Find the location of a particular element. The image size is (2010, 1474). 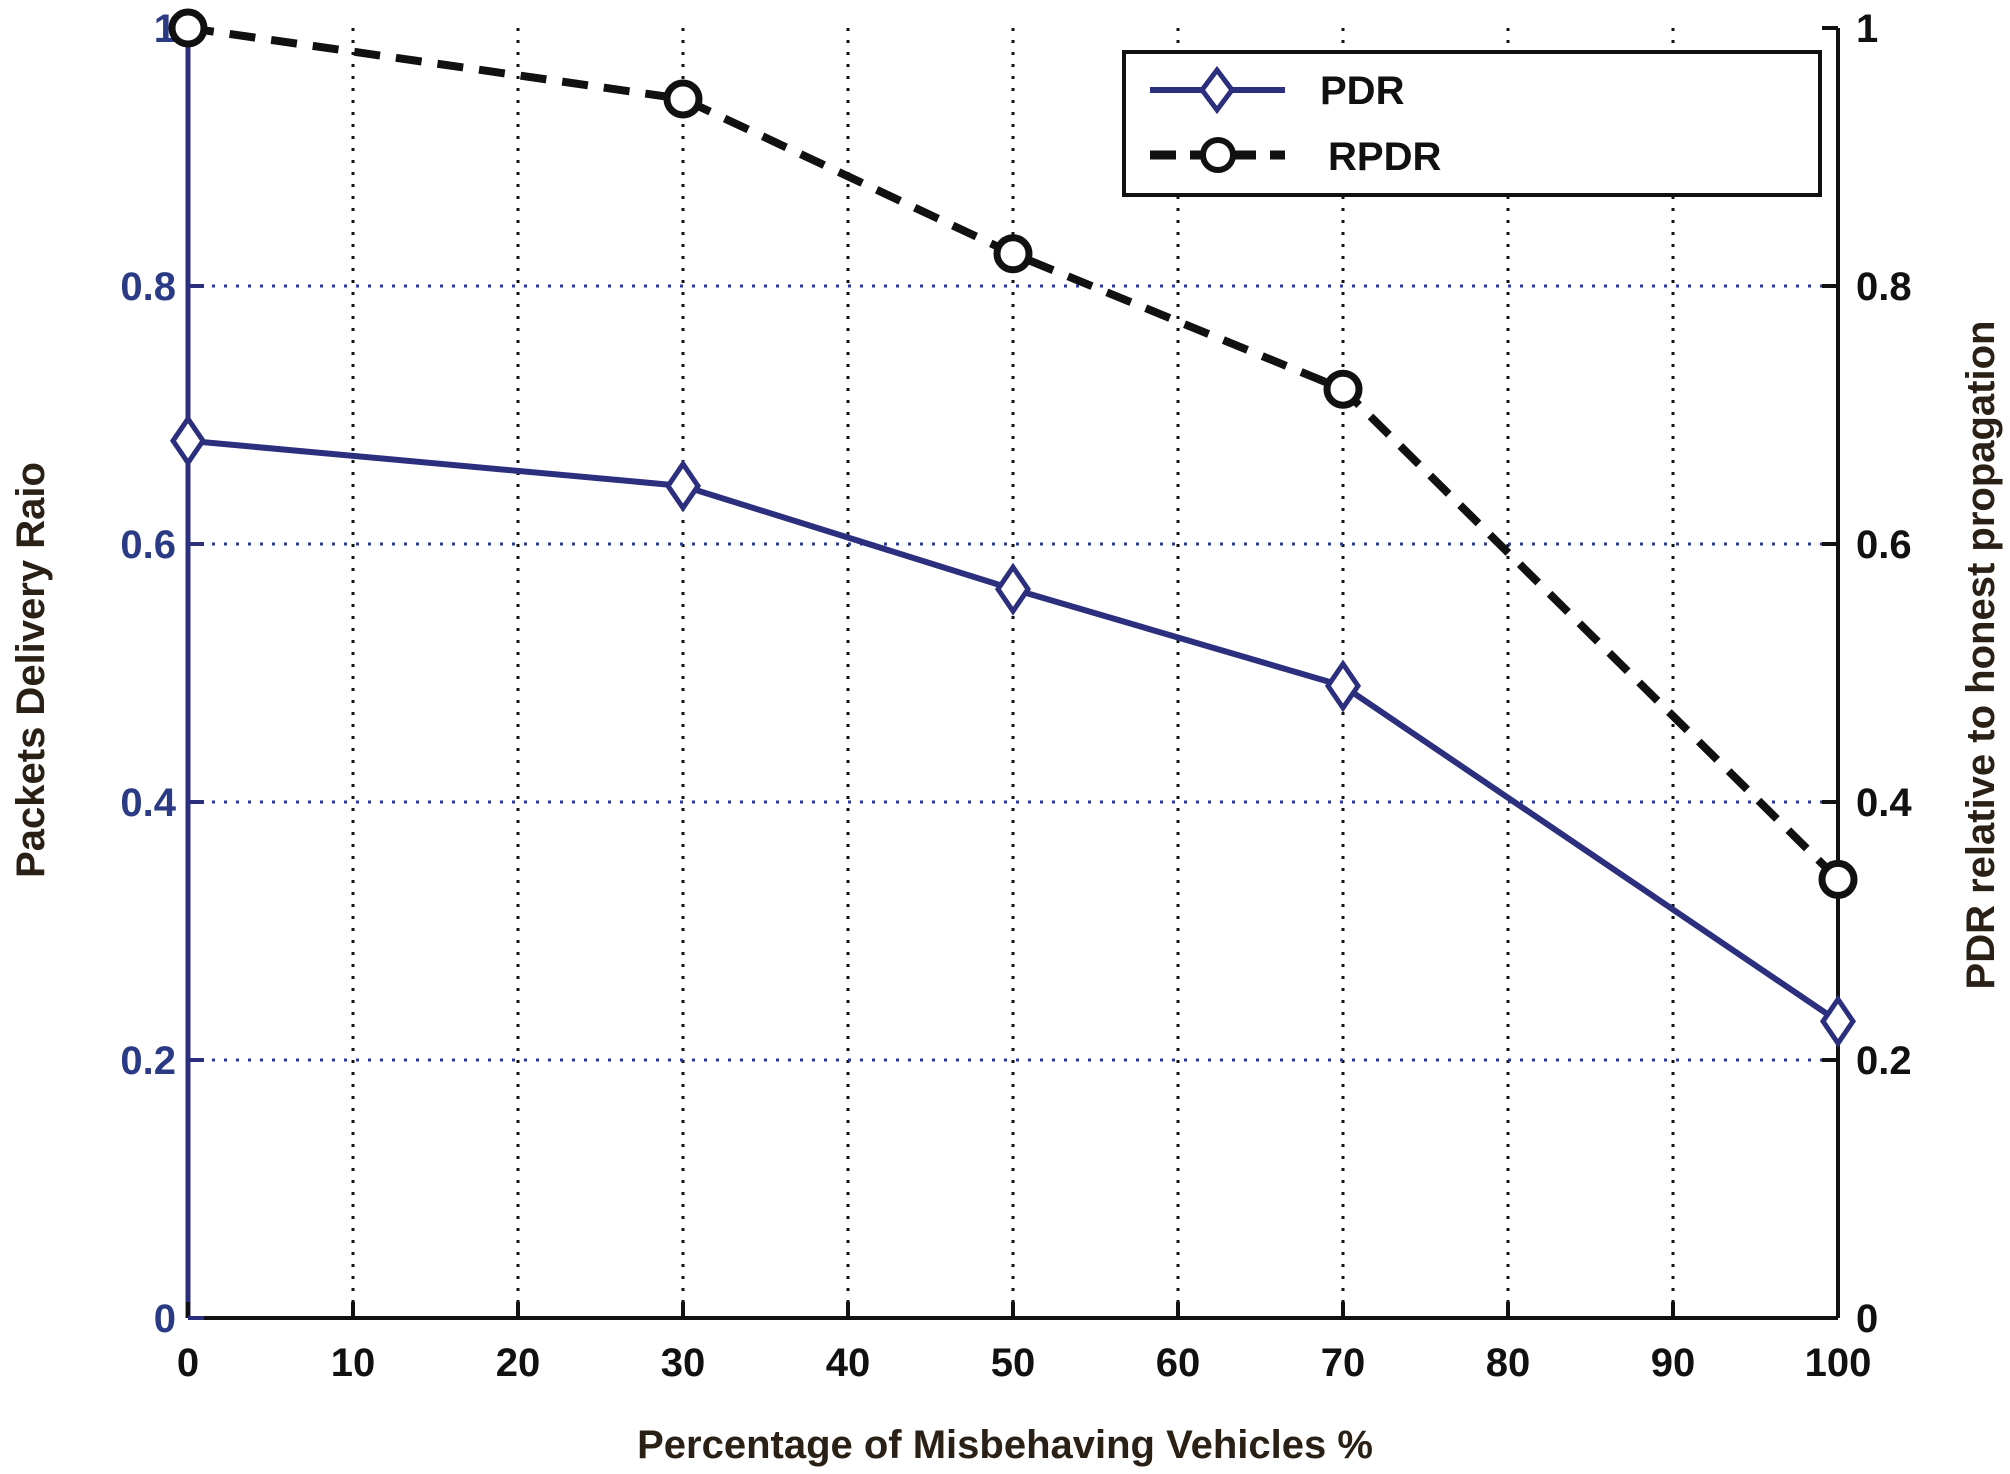

x-tick-label: 70 is located at coordinates (1343, 1363).